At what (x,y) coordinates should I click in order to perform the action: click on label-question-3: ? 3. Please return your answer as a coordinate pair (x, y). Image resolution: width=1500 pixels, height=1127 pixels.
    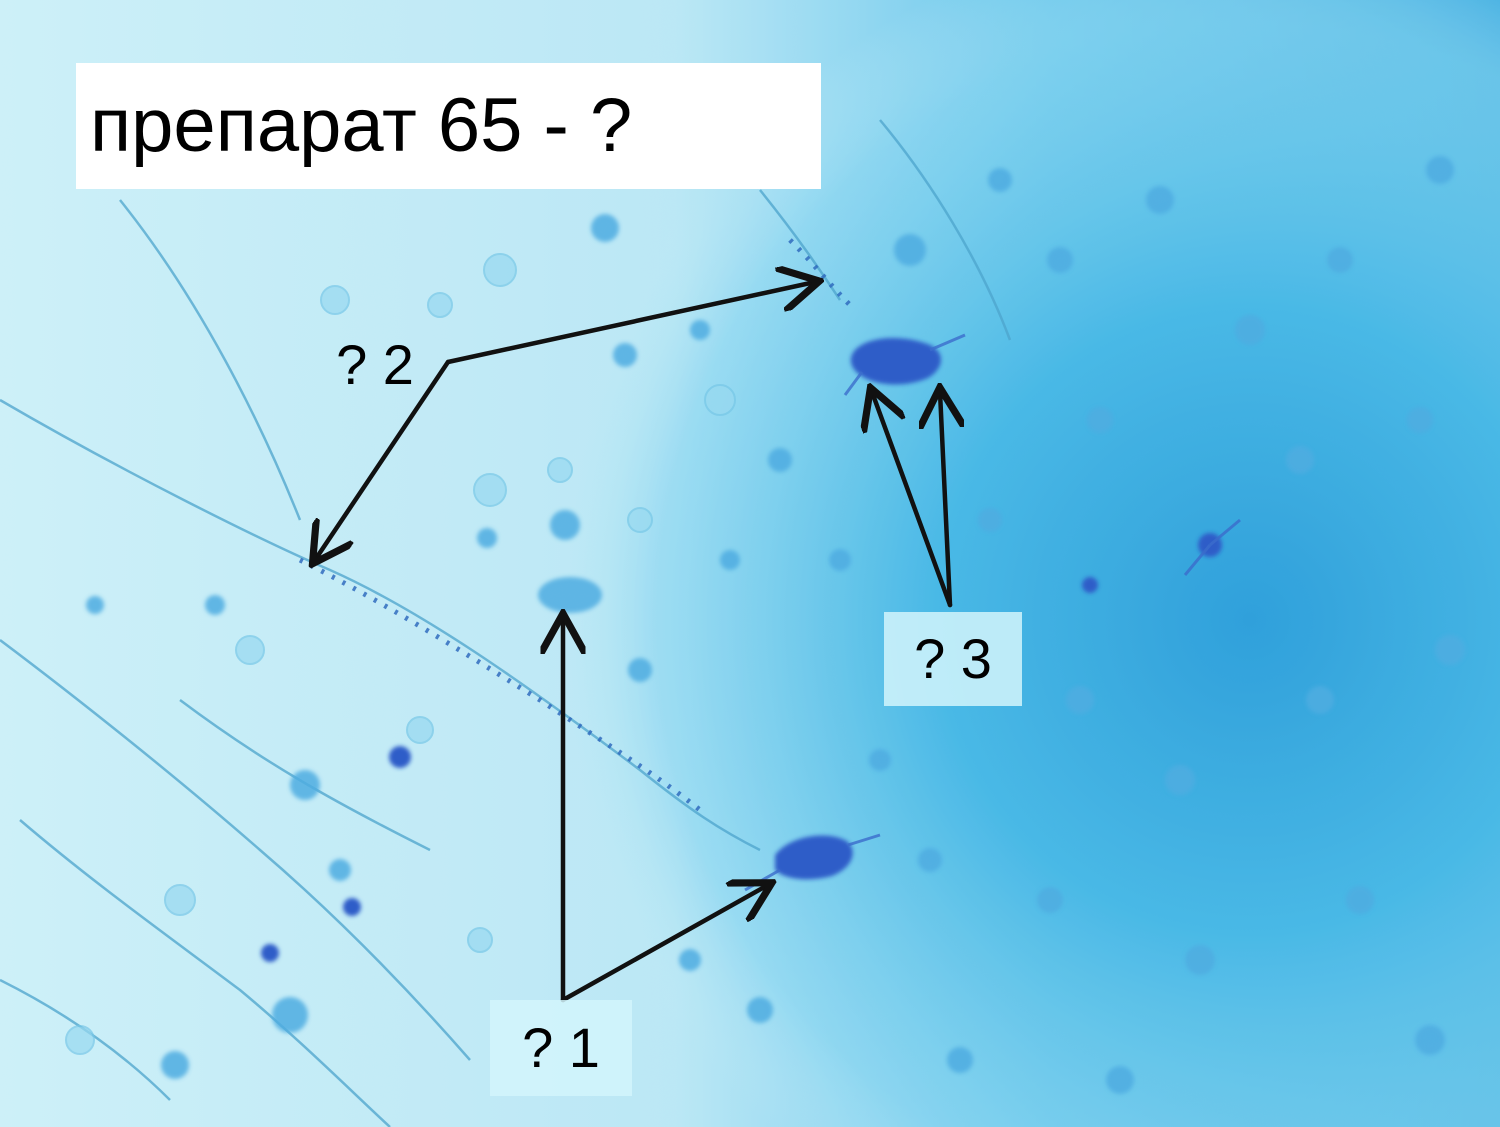
    Looking at the image, I should click on (953, 659).